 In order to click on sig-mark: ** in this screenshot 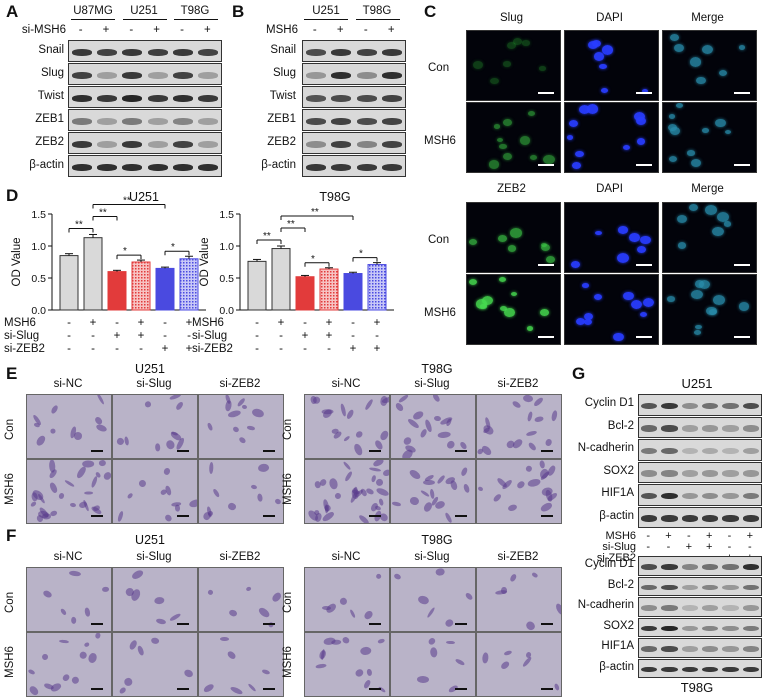, I will do `click(315, 212)`.